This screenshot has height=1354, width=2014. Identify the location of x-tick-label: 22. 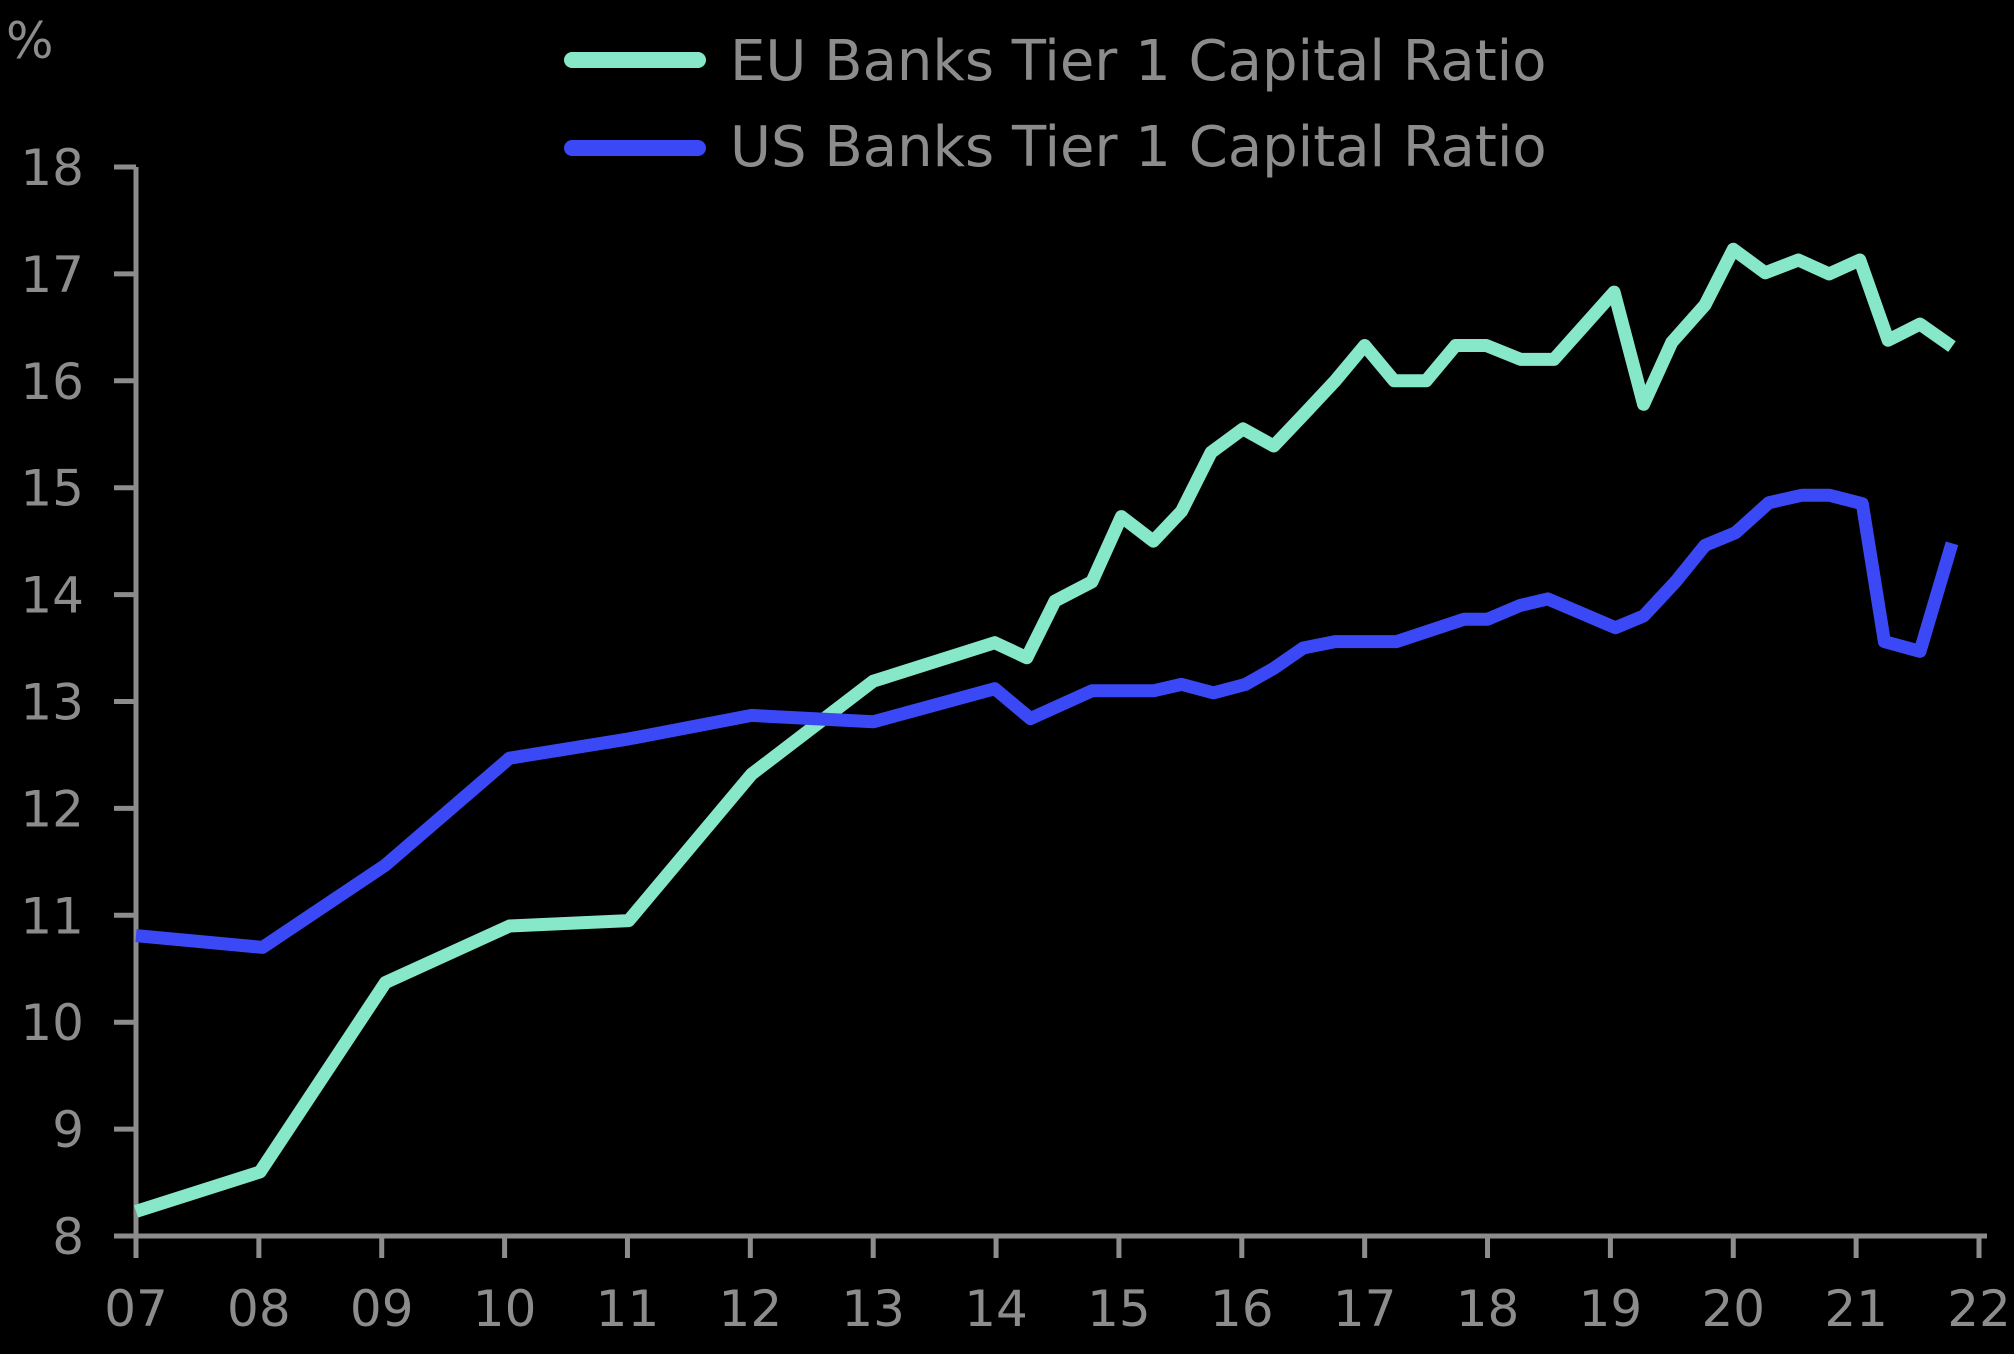
(1979, 1309).